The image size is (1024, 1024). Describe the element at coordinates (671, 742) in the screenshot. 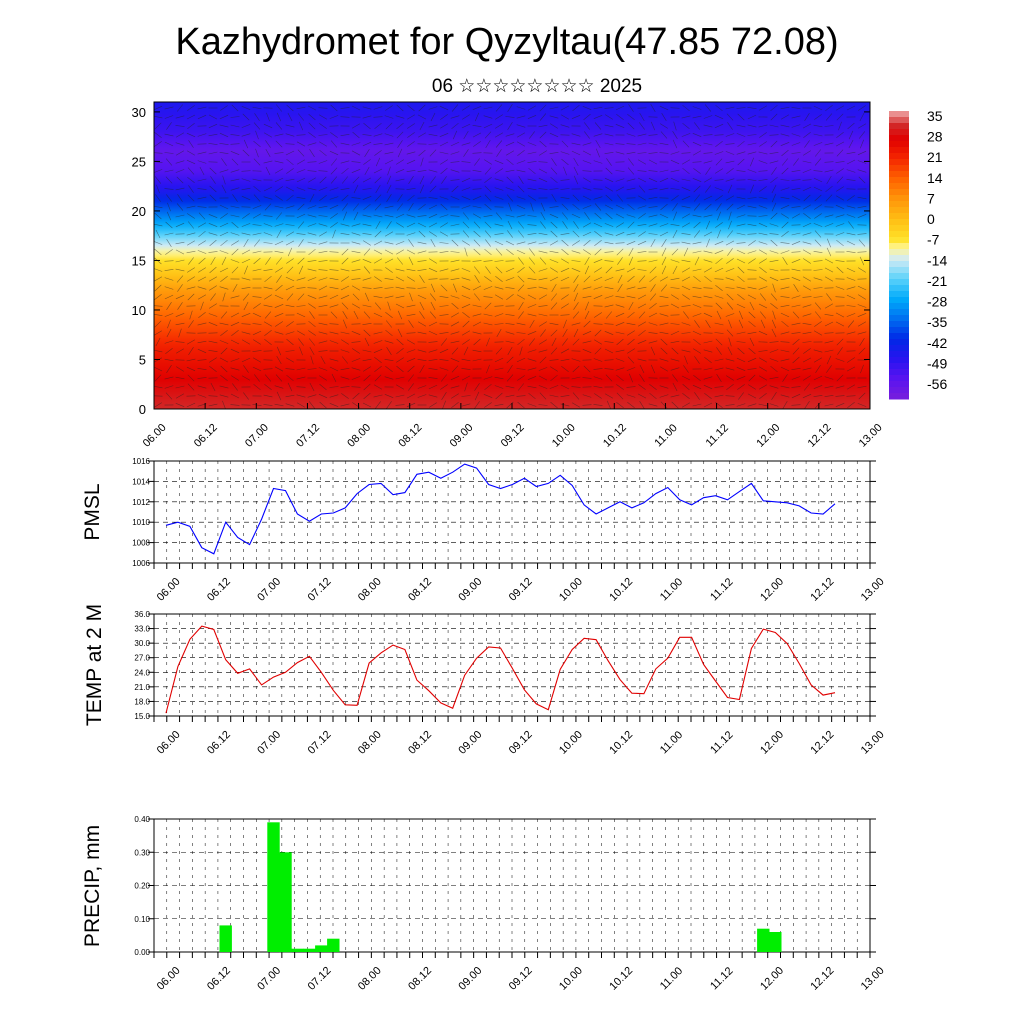

I see `x-tick-label: 11.00` at that location.